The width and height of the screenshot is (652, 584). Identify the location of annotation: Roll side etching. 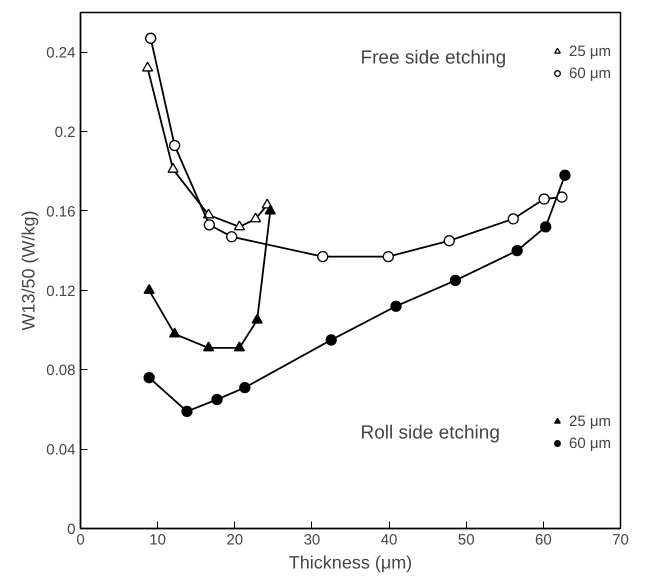
(430, 433).